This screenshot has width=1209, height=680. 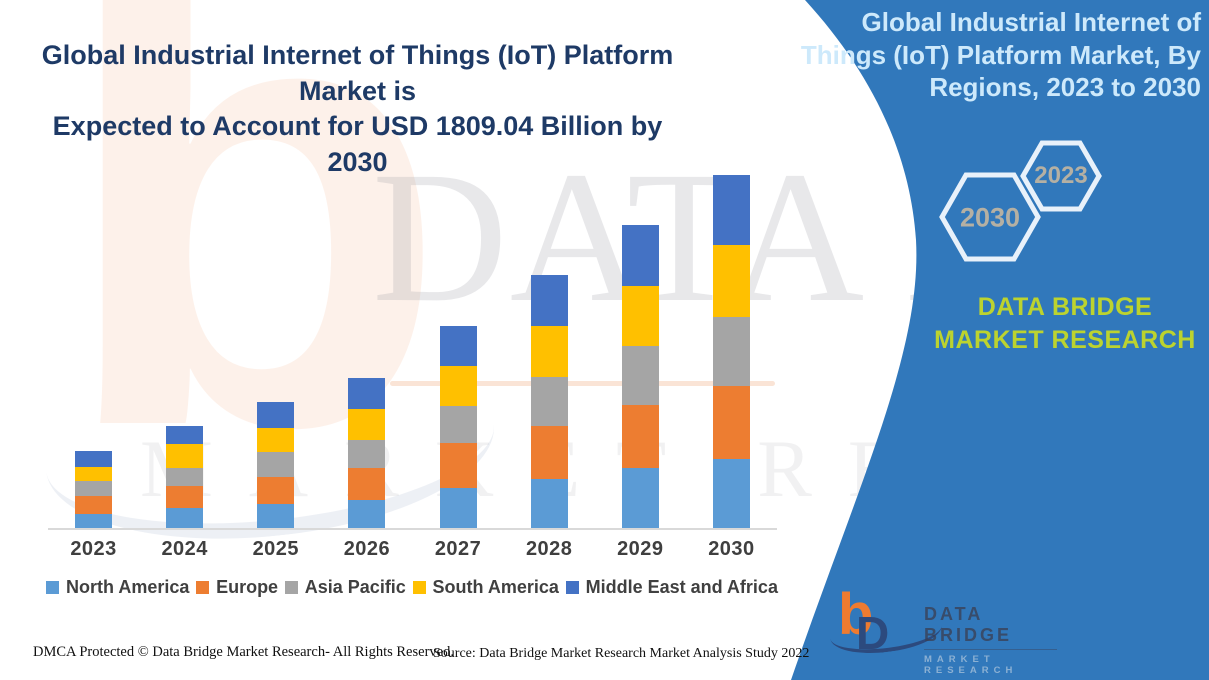 I want to click on logo-b-icon: b, so click(x=856, y=614).